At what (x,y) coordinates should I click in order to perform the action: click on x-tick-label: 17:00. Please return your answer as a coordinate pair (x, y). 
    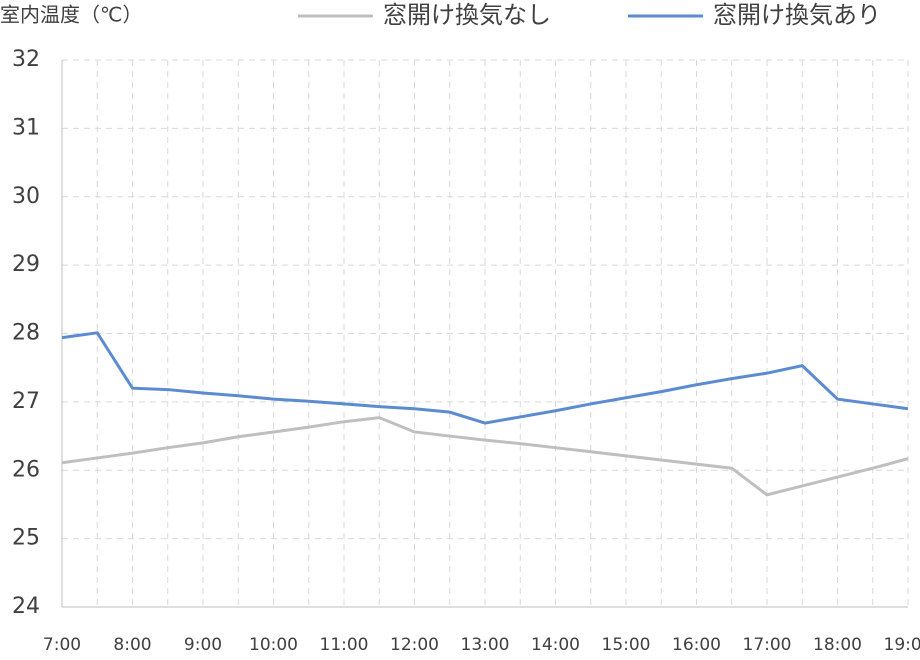
    Looking at the image, I should click on (767, 645).